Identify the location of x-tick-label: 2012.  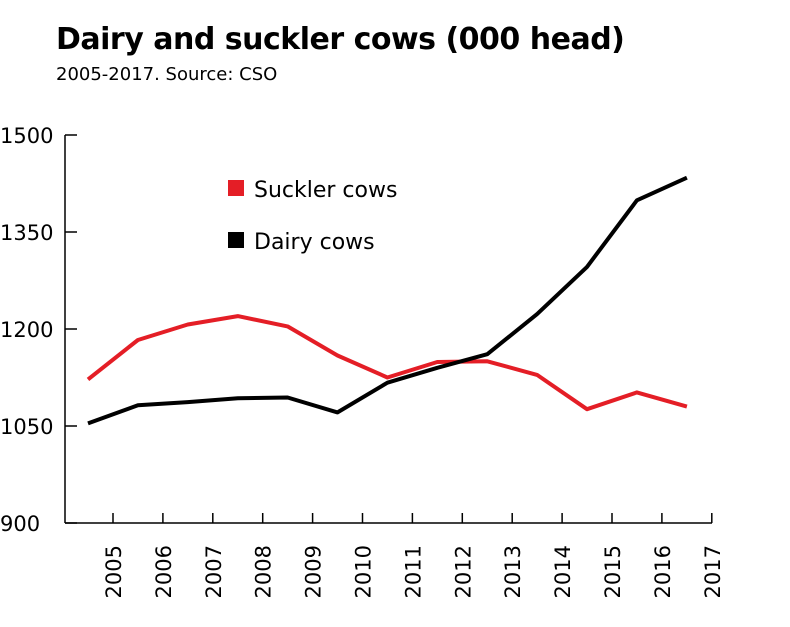
(463, 571).